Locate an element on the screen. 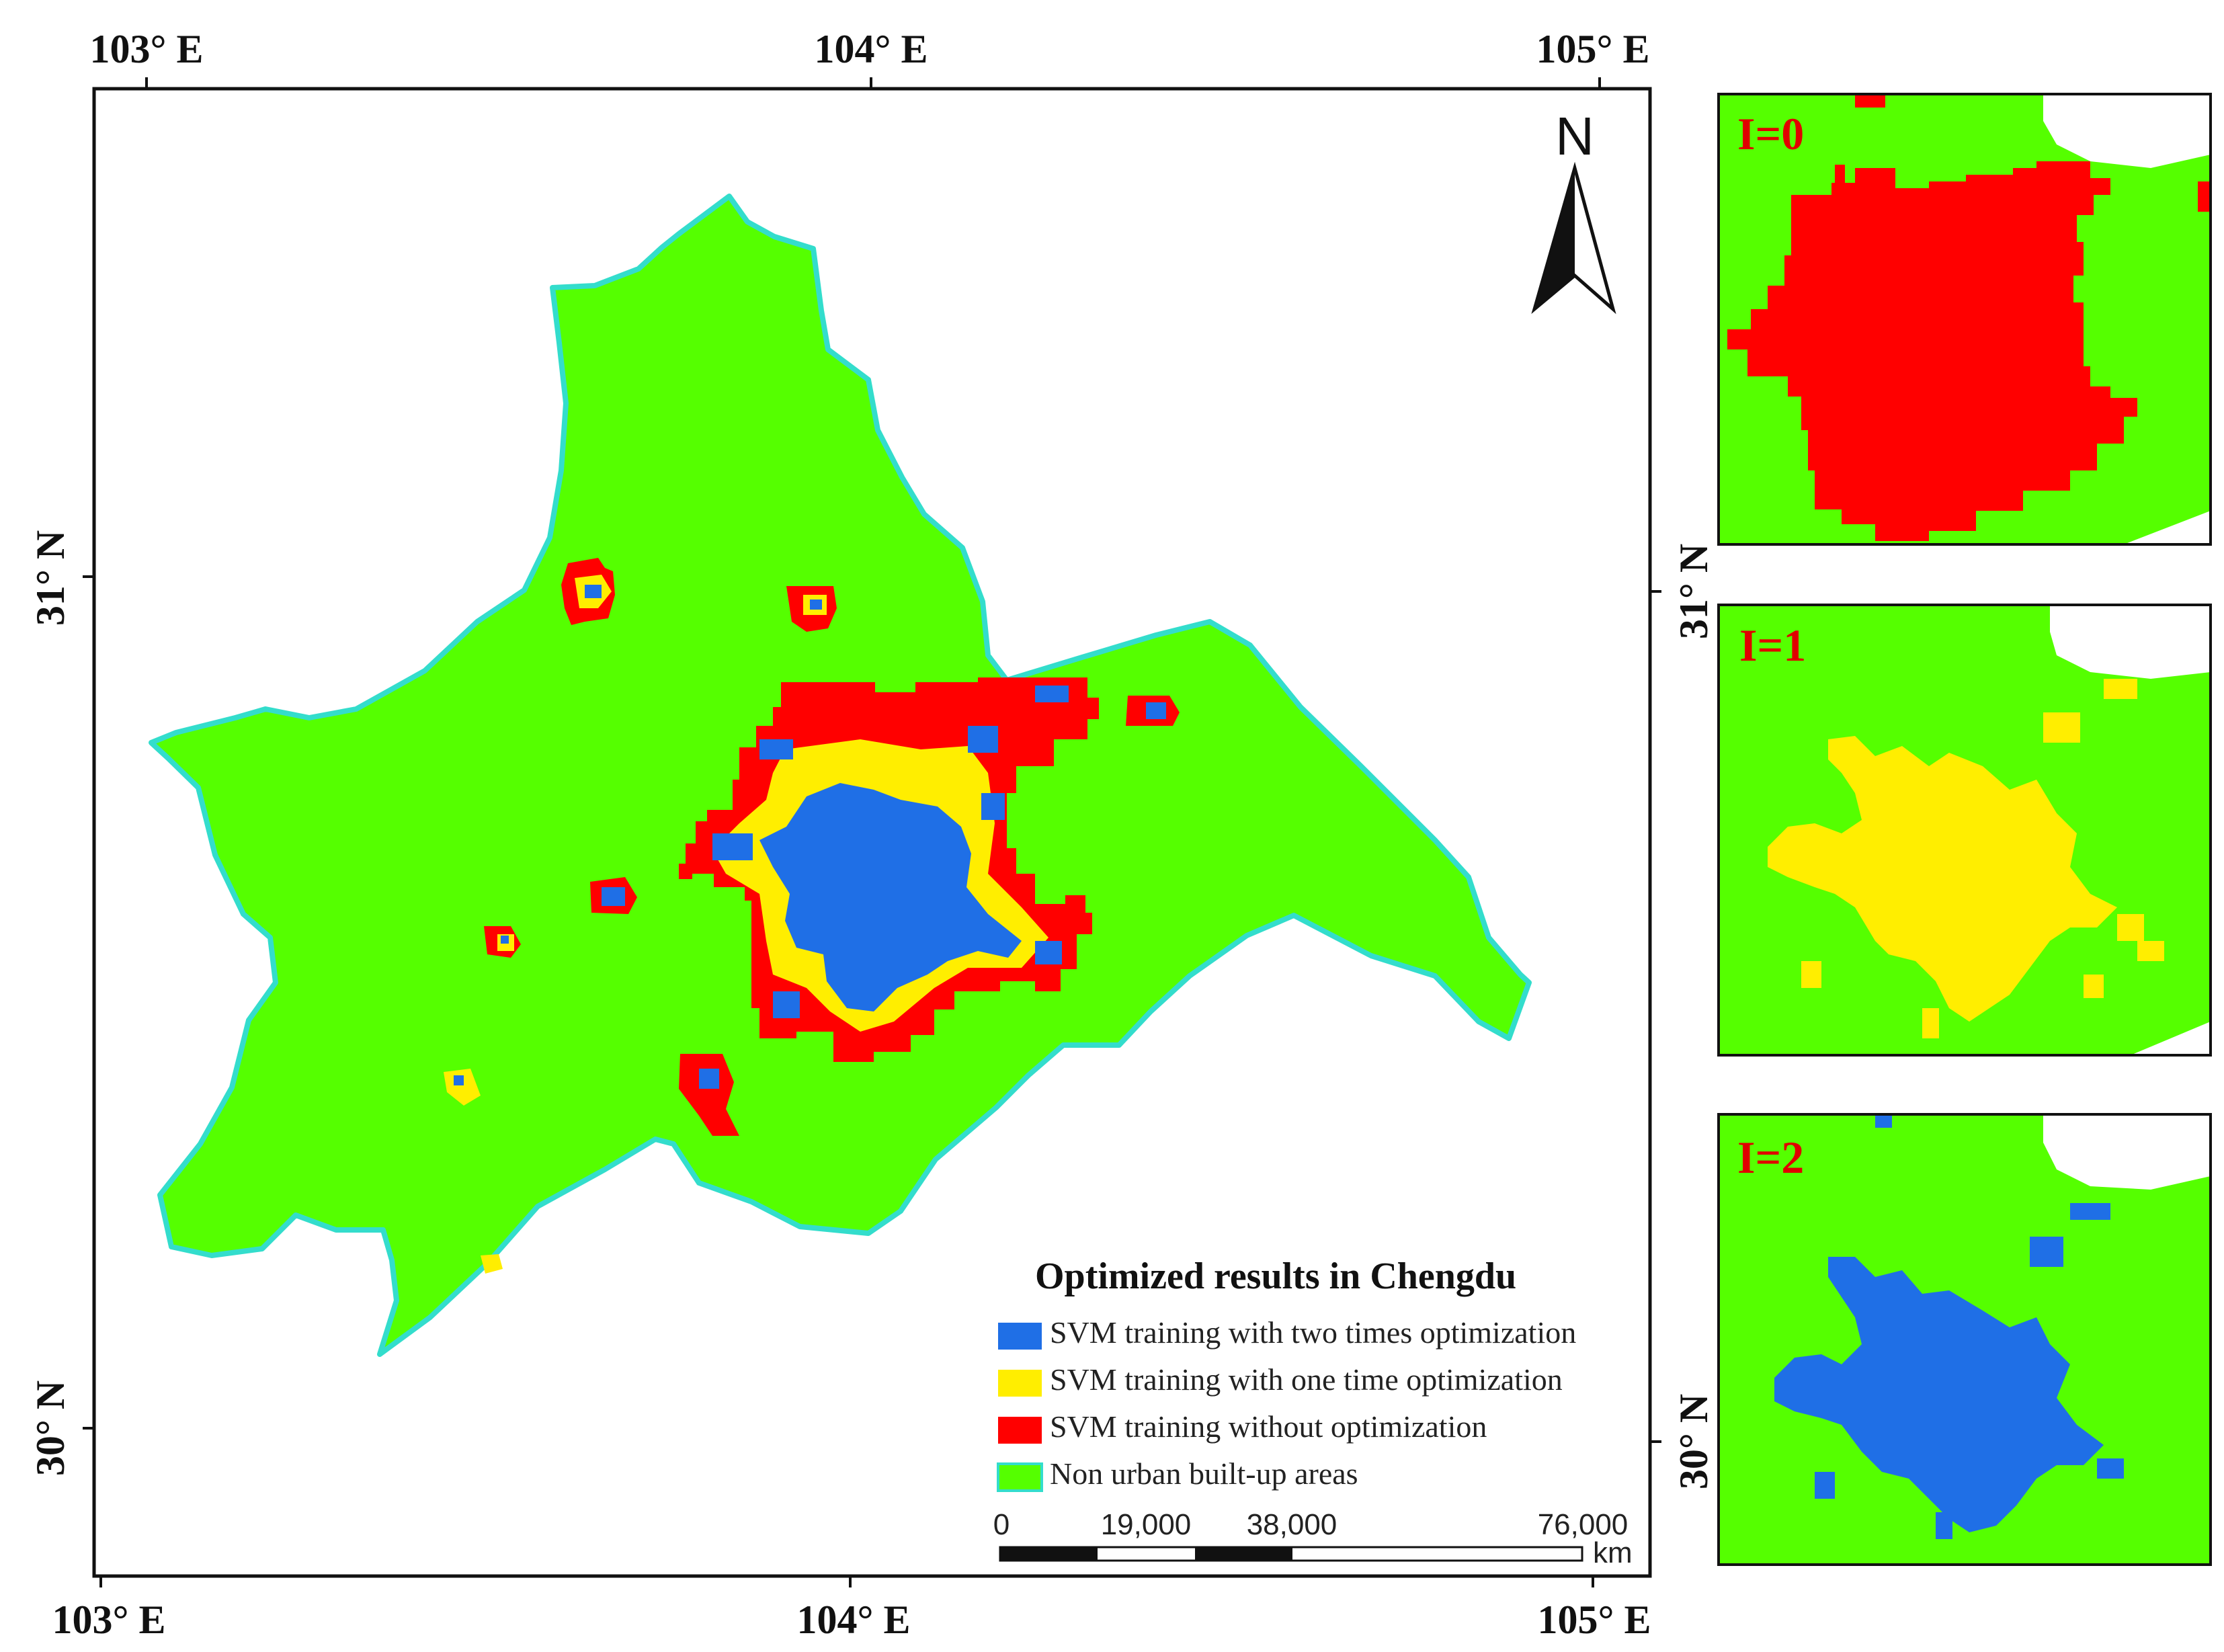 The width and height of the screenshot is (2224, 1652). urban-blue-patches is located at coordinates (891, 852).